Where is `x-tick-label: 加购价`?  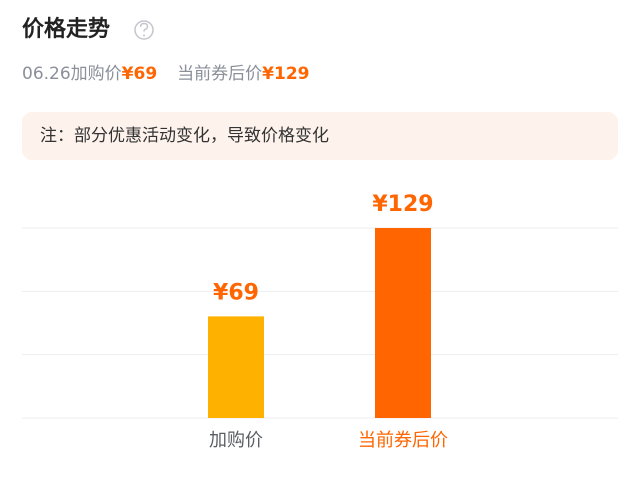
x-tick-label: 加购价 is located at coordinates (236, 440).